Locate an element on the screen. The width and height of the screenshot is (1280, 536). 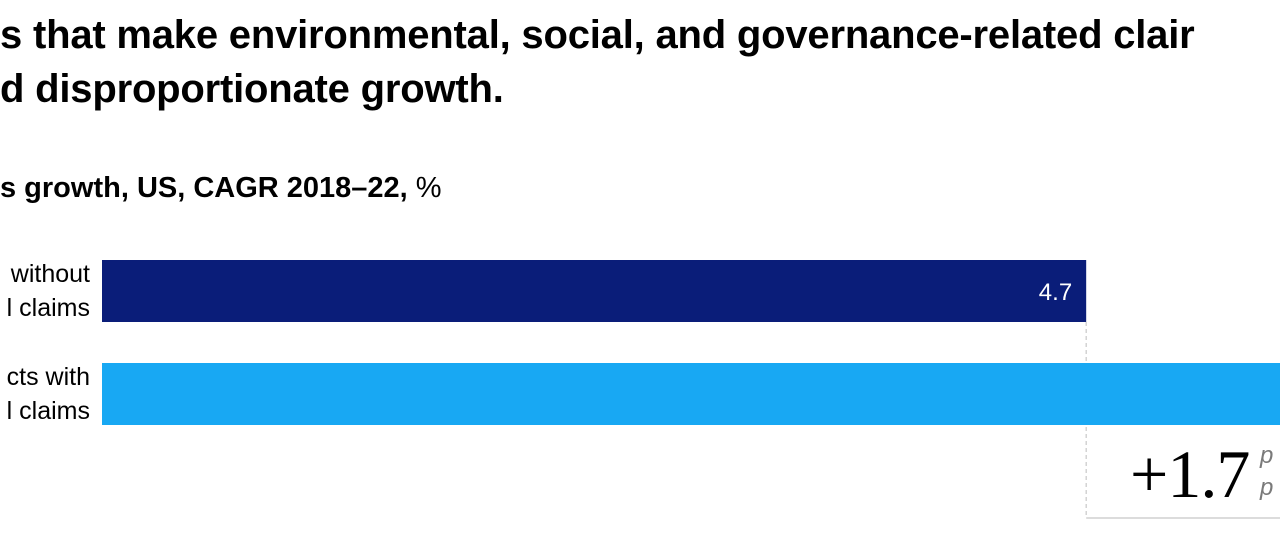
subtitle-metric: s growth, US, CAGR 2018–22, is located at coordinates (204, 188).